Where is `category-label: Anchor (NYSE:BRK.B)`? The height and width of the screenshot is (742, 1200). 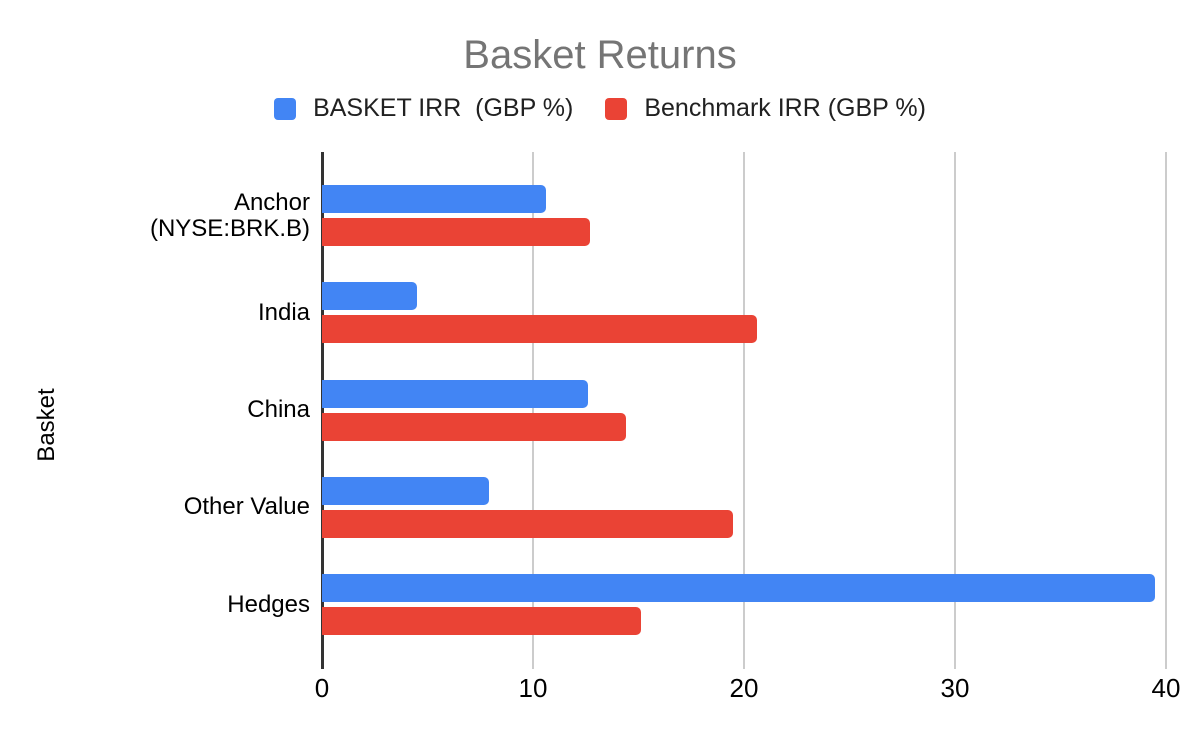 category-label: Anchor (NYSE:BRK.B) is located at coordinates (229, 215).